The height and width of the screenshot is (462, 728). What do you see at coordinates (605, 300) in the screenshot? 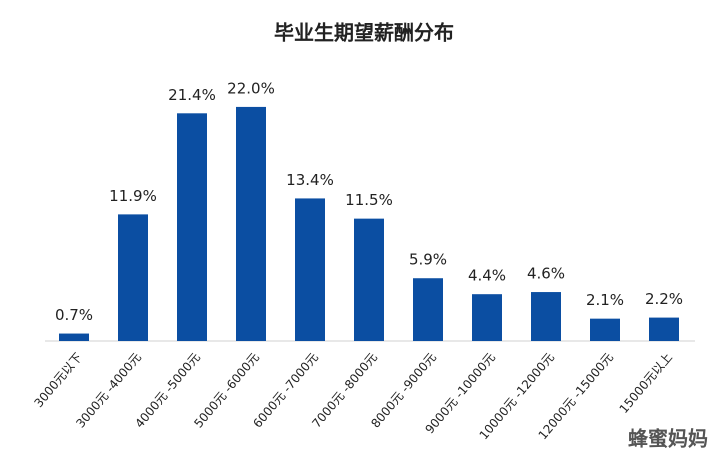
I see `value-label: 2.1%` at bounding box center [605, 300].